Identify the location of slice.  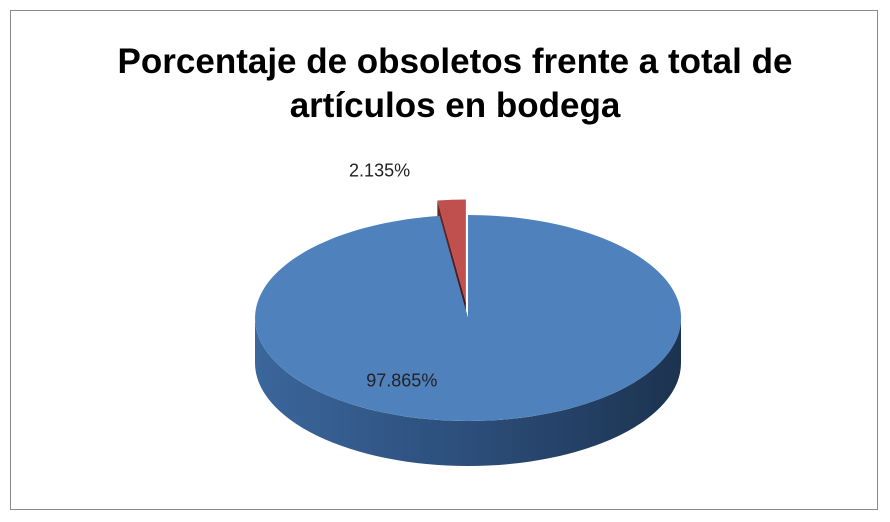
(451, 251).